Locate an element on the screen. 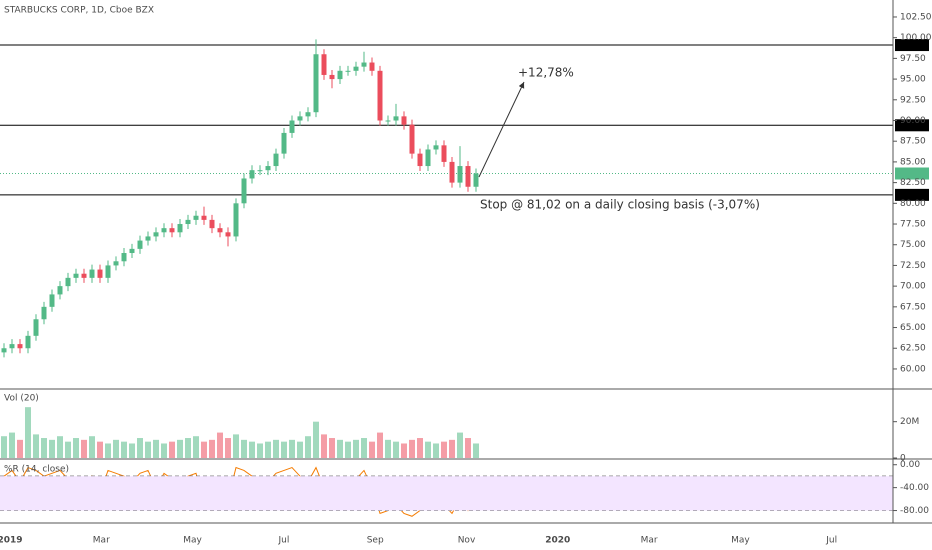 This screenshot has width=932, height=550. wr-tick-label: 0.00 is located at coordinates (910, 465).